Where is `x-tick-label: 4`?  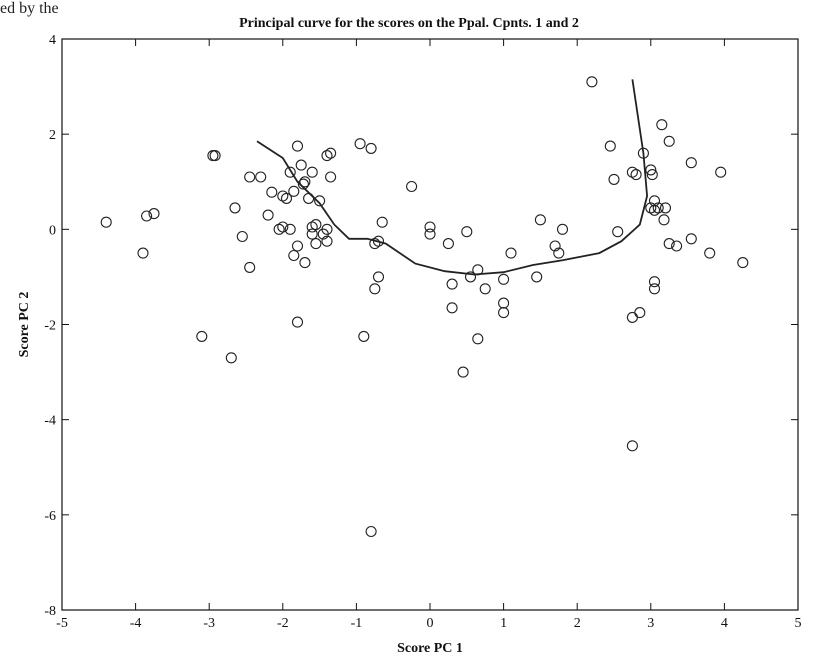
x-tick-label: 4 is located at coordinates (724, 623).